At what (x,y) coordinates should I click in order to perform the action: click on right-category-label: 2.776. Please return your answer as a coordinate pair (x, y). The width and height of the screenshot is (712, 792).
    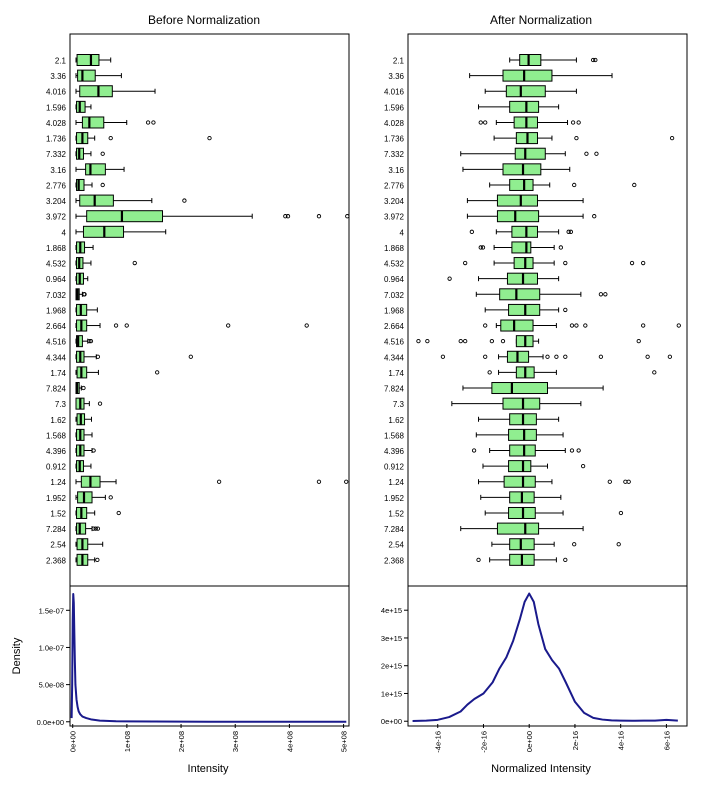
    Looking at the image, I should click on (394, 185).